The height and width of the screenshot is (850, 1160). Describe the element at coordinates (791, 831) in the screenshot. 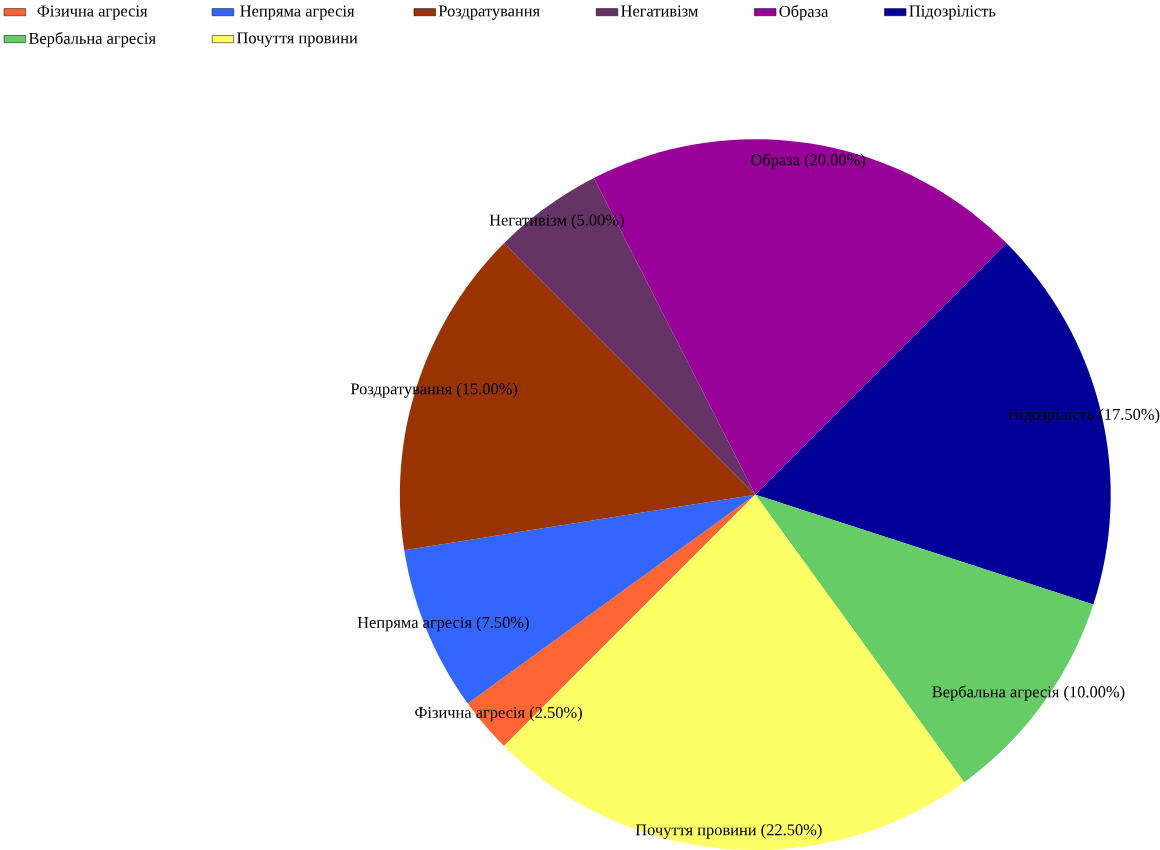

I see `data-label: (22.50%)` at that location.